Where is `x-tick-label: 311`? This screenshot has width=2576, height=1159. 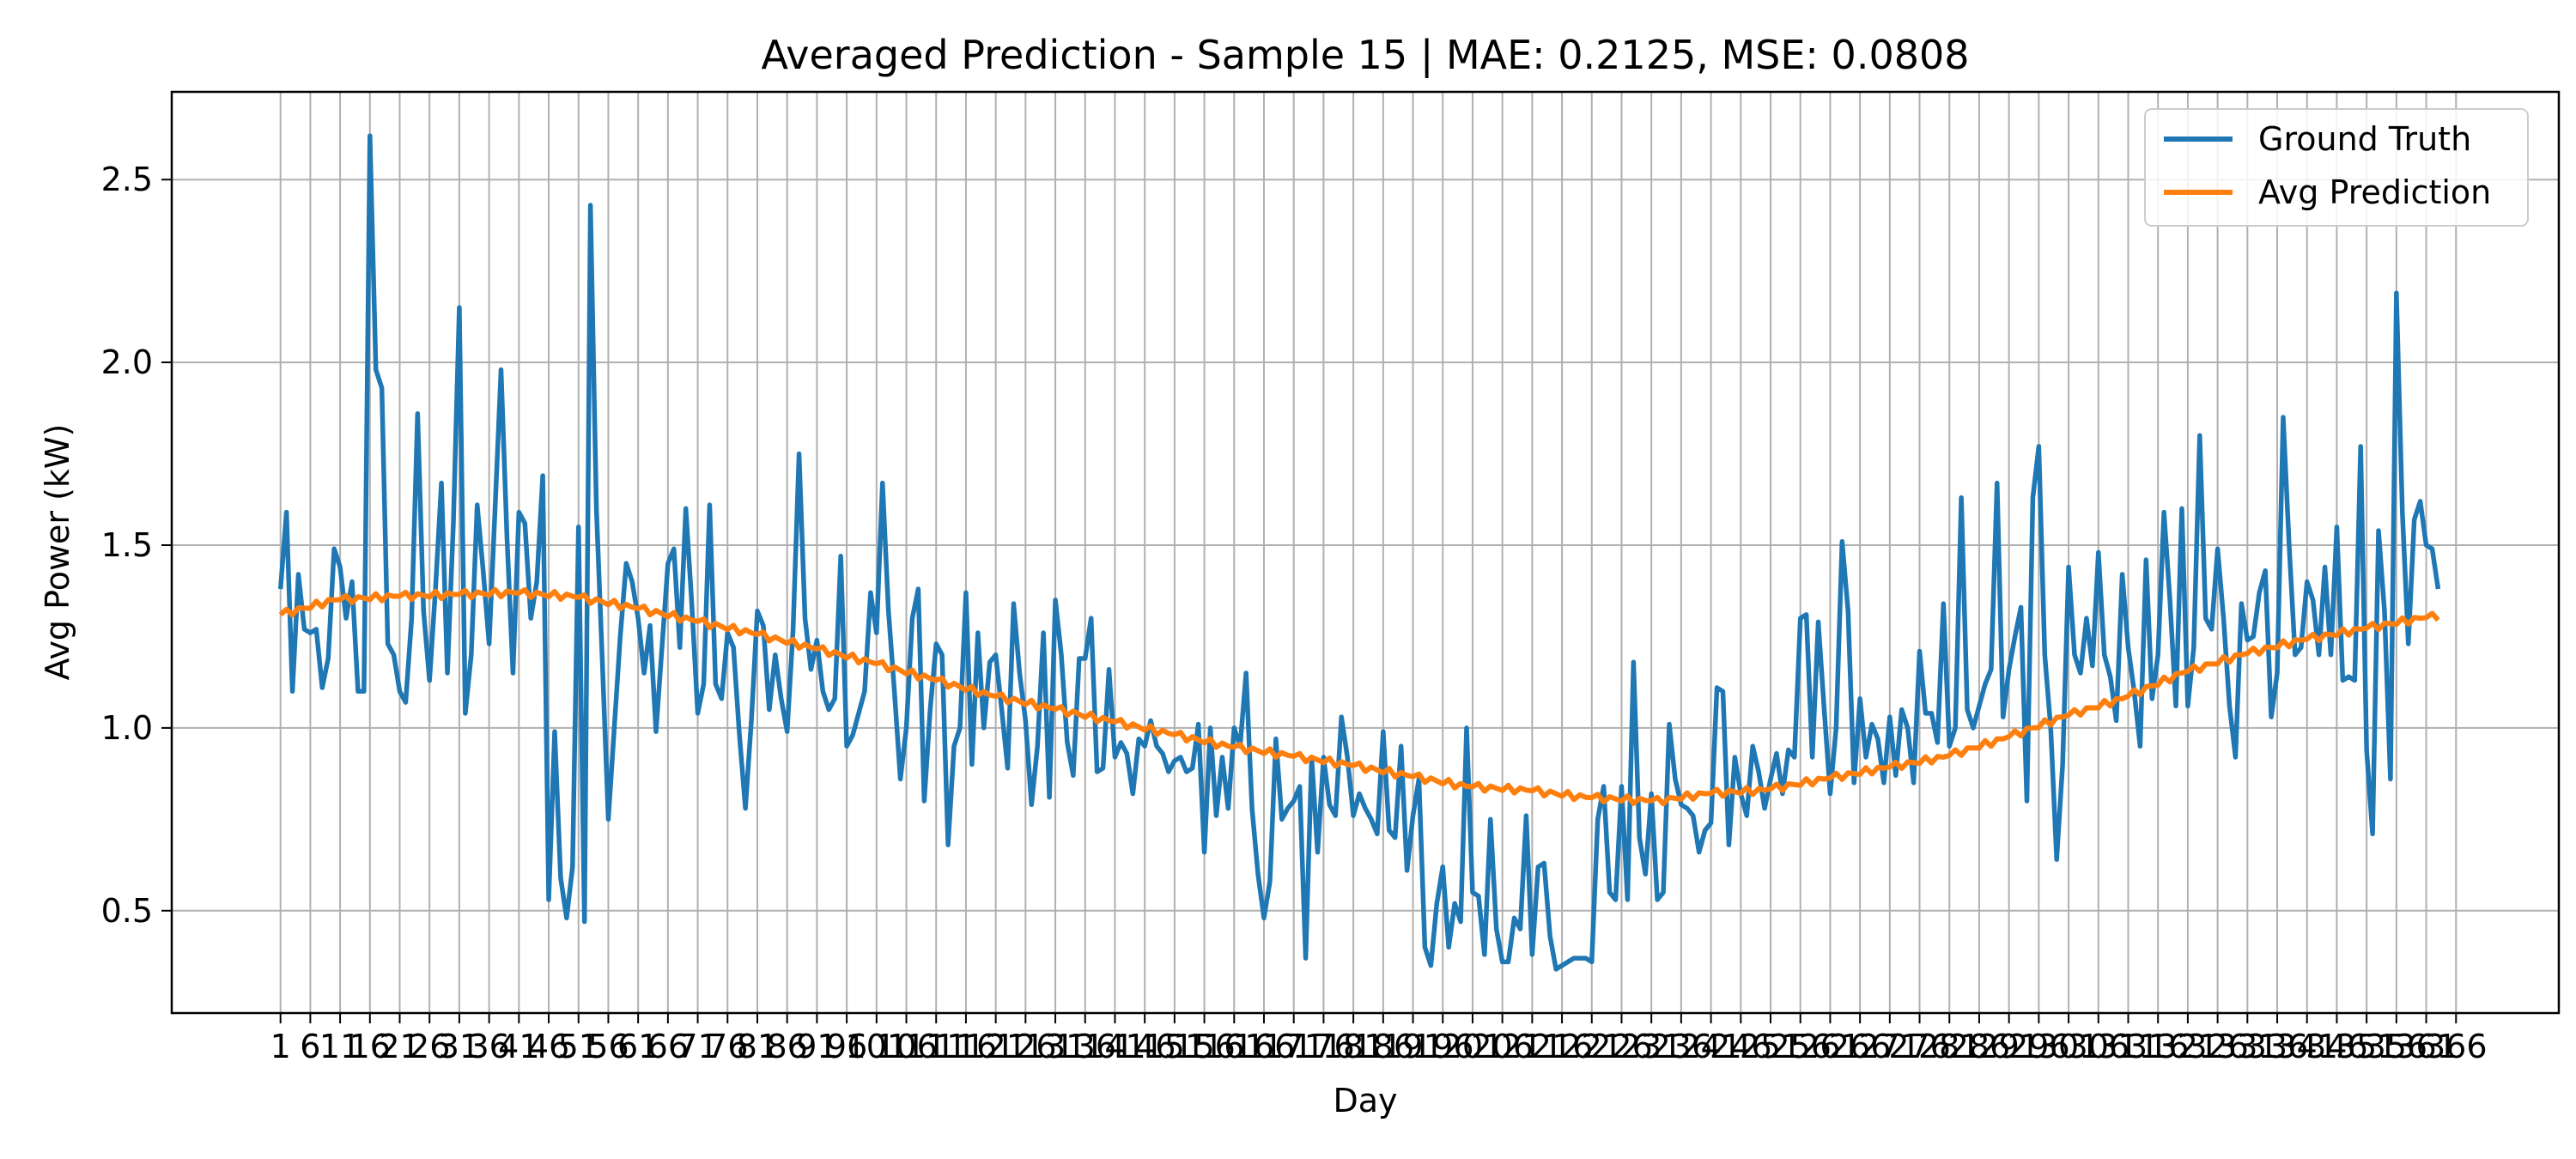
x-tick-label: 311 is located at coordinates (2128, 1047).